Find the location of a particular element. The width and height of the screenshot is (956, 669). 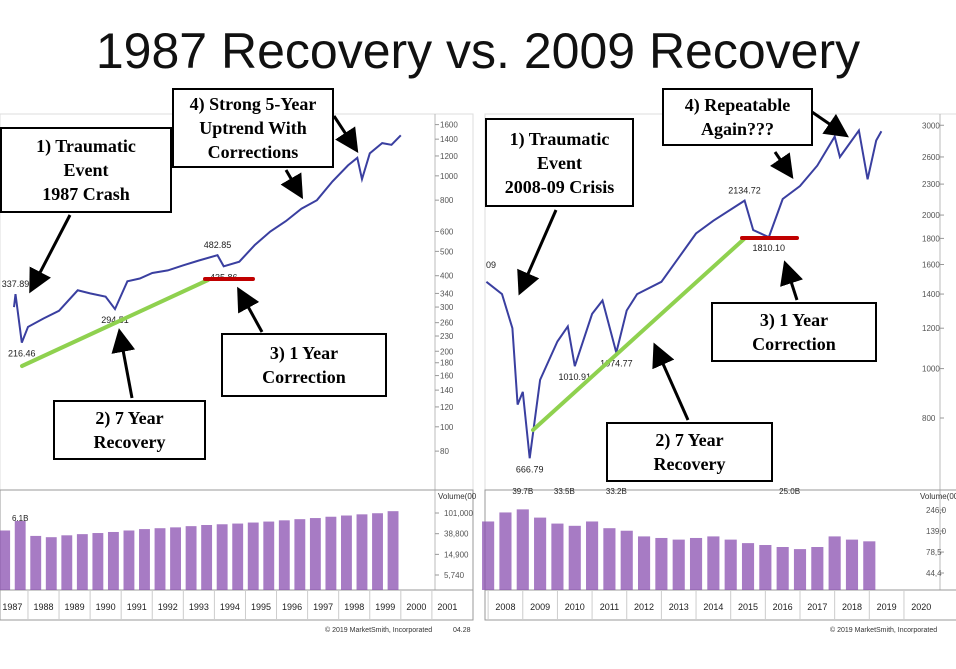

callout: 2) 7 Year Recovery is located at coordinates (129, 430).